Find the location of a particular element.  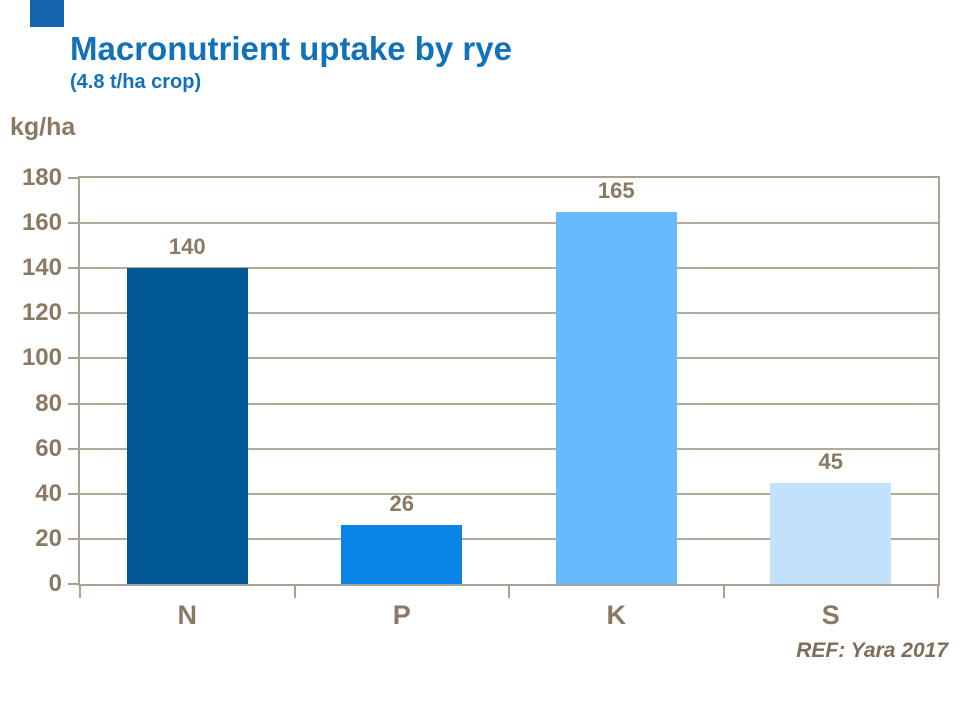

y-tick-label: 100 is located at coordinates (41, 358).